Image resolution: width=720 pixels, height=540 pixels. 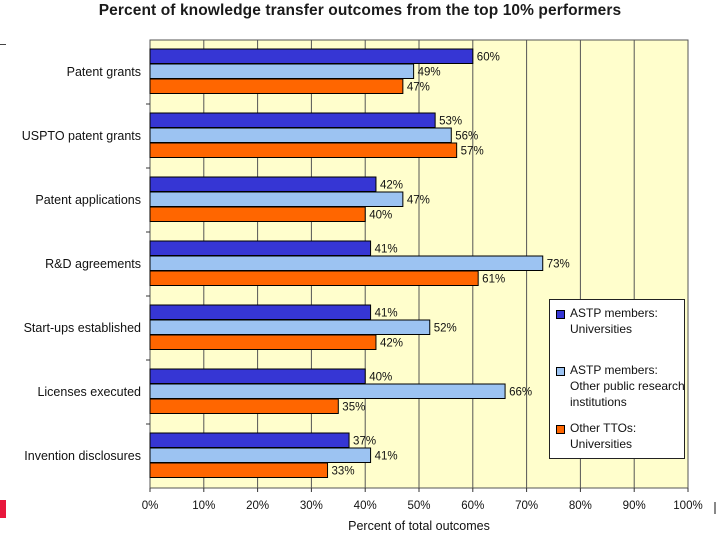 I want to click on x-tick-label: 0%, so click(x=150, y=506).